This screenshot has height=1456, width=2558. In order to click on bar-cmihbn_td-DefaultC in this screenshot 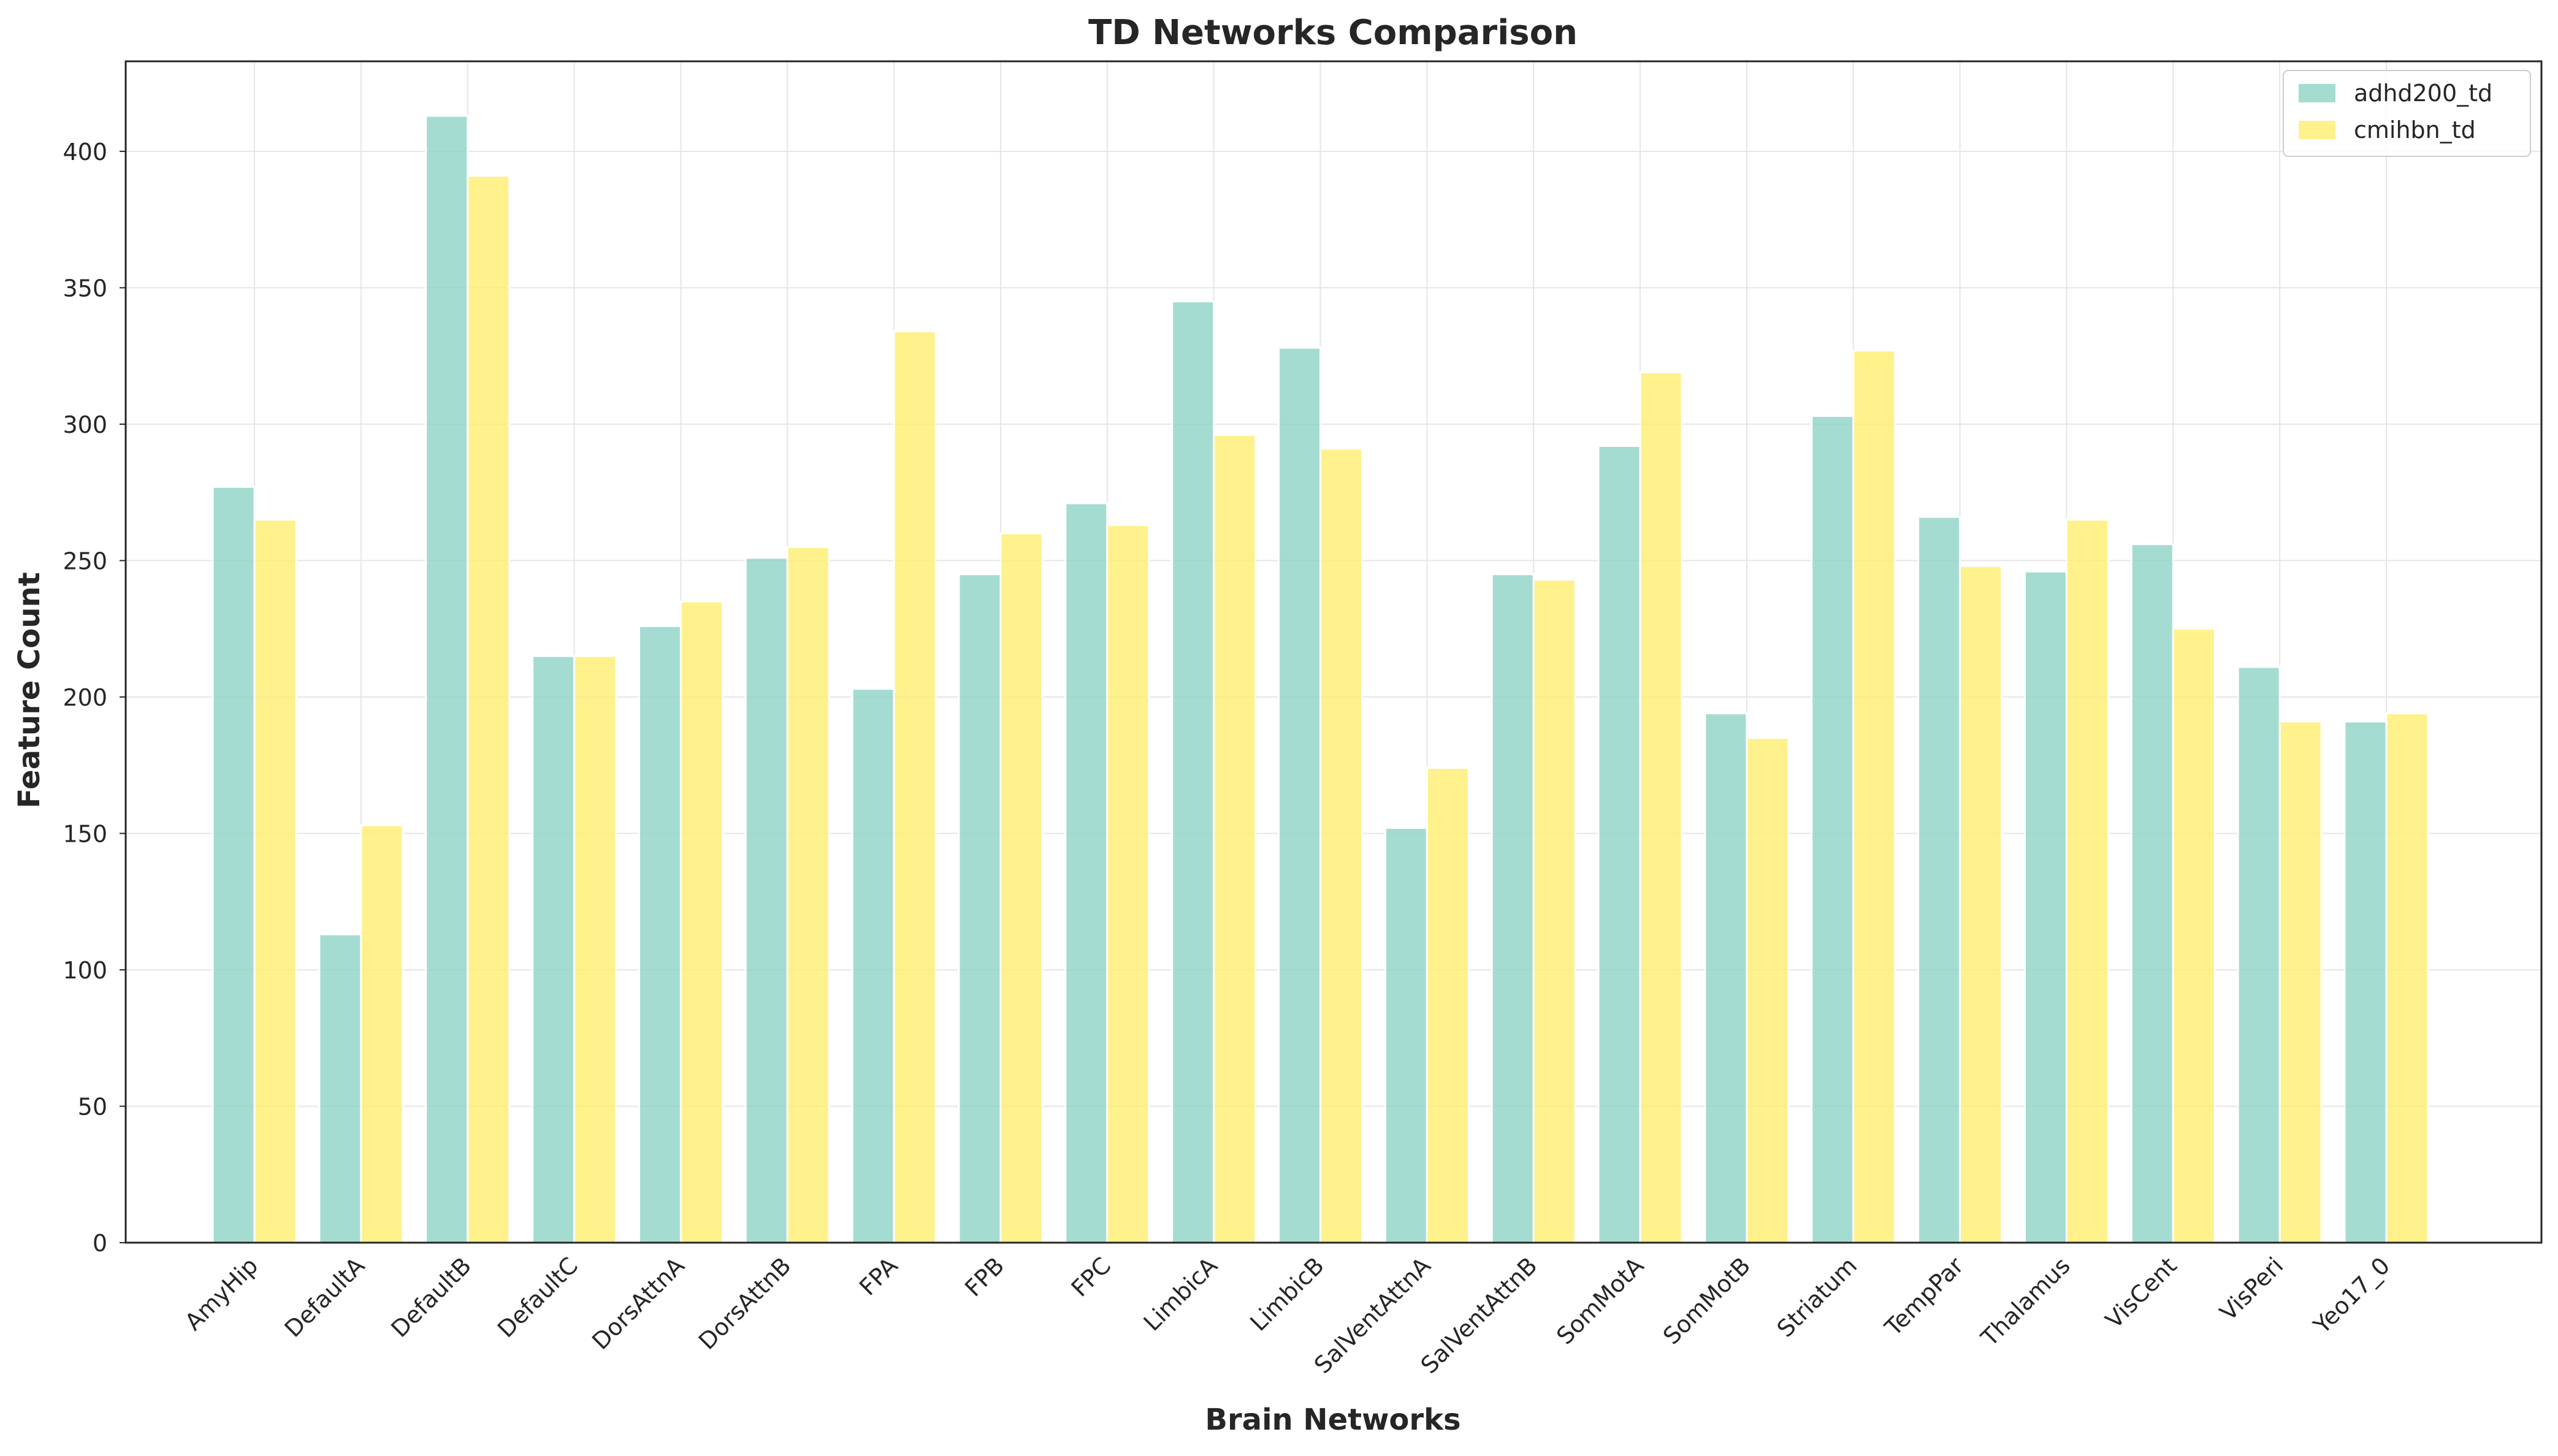, I will do `click(595, 950)`.